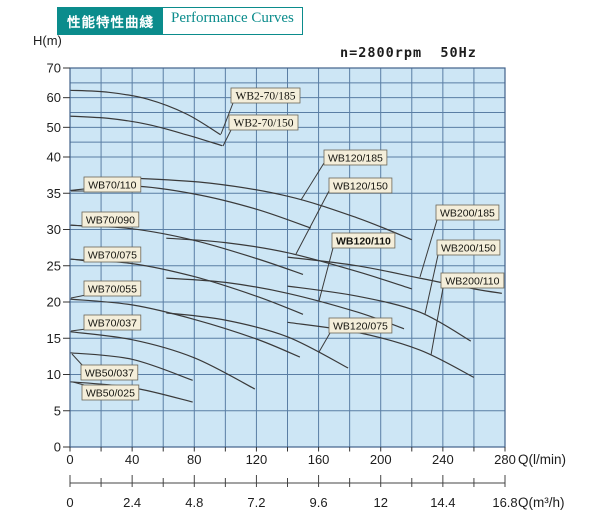  I want to click on curve-label-wb50-025: WB50/025, so click(110, 393).